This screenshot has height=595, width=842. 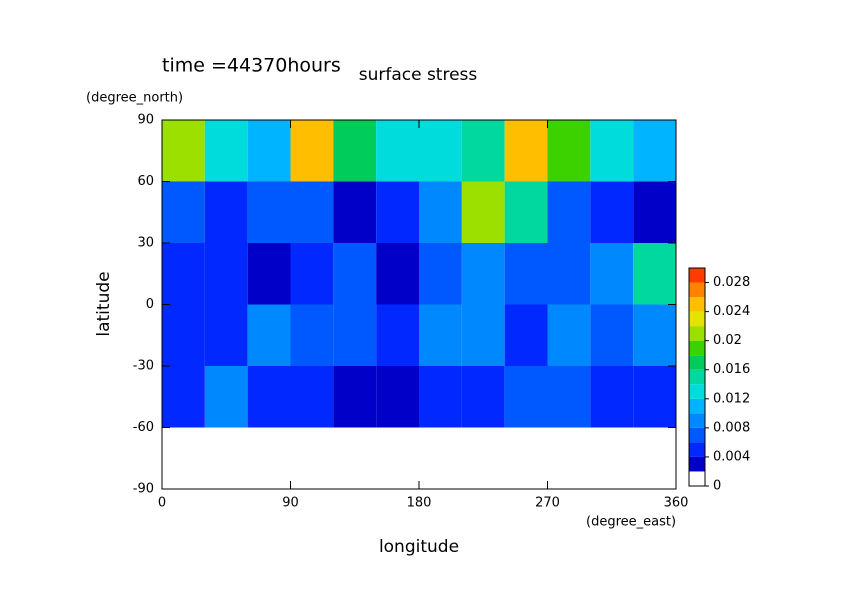 What do you see at coordinates (419, 547) in the screenshot?
I see `x-axis-label: longitude` at bounding box center [419, 547].